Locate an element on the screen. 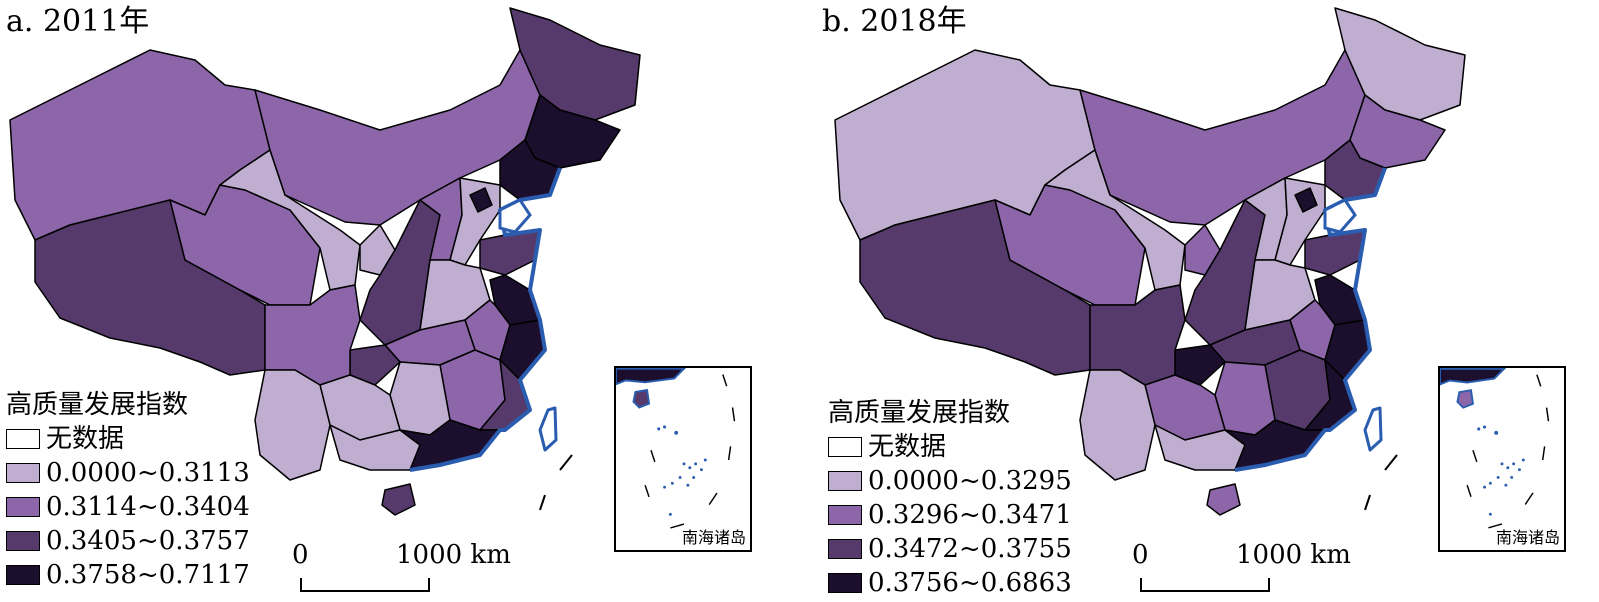  inset-hainan is located at coordinates (1465, 399).